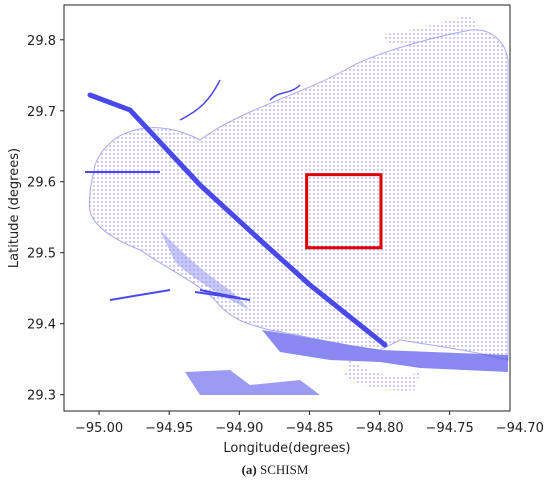 The height and width of the screenshot is (486, 550). I want to click on caption-text: SCHISM, so click(284, 469).